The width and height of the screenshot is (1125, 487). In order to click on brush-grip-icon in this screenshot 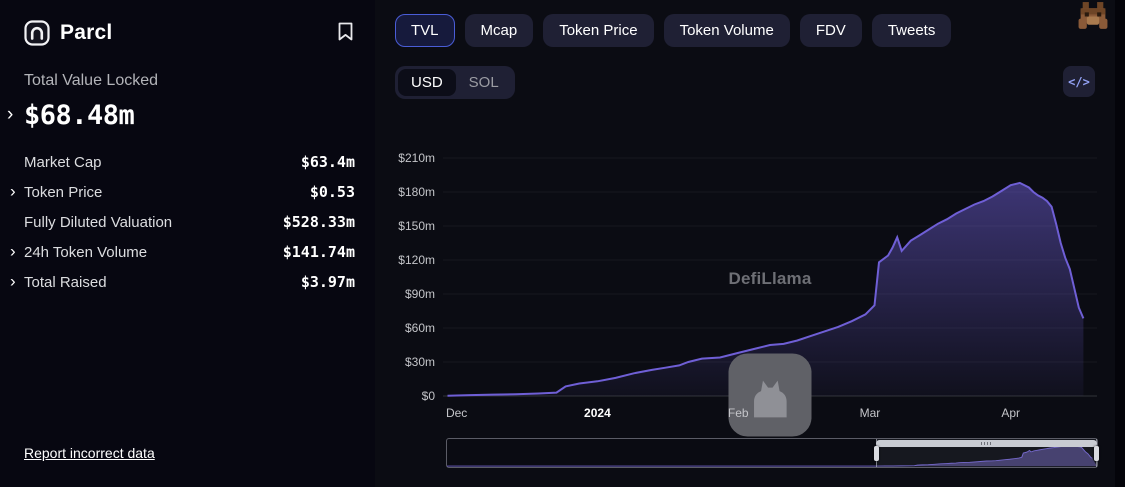, I will do `click(986, 443)`.